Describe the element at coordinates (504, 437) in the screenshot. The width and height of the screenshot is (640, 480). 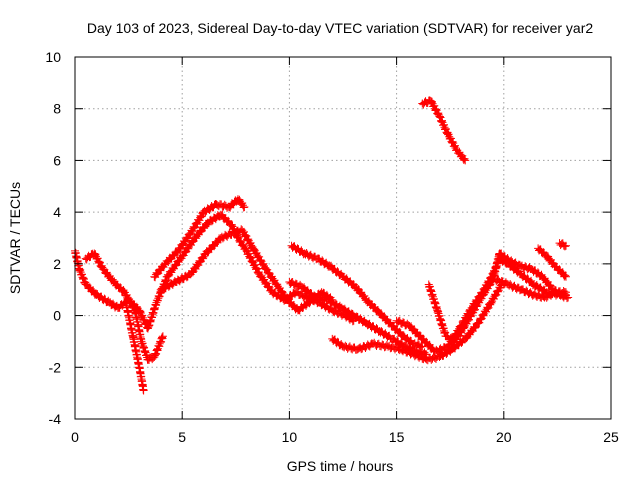
I see `x-tick-label: 20` at that location.